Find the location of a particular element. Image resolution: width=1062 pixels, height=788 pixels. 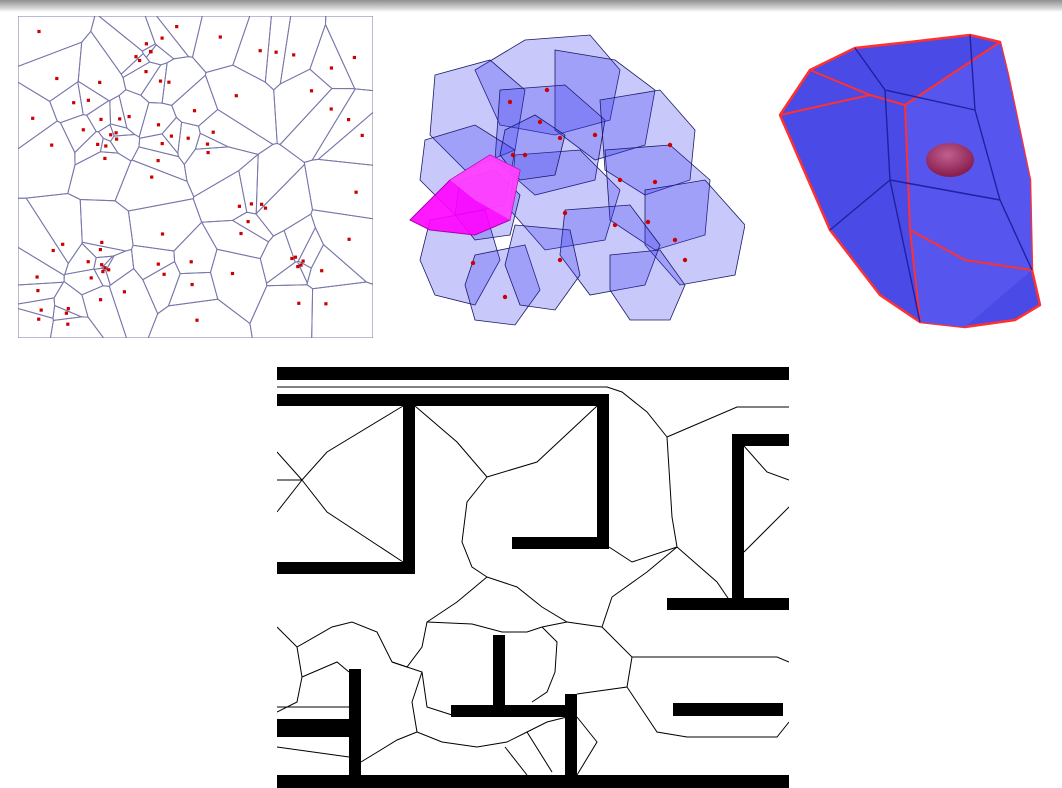

cell-front-face is located at coordinates (968, 184).